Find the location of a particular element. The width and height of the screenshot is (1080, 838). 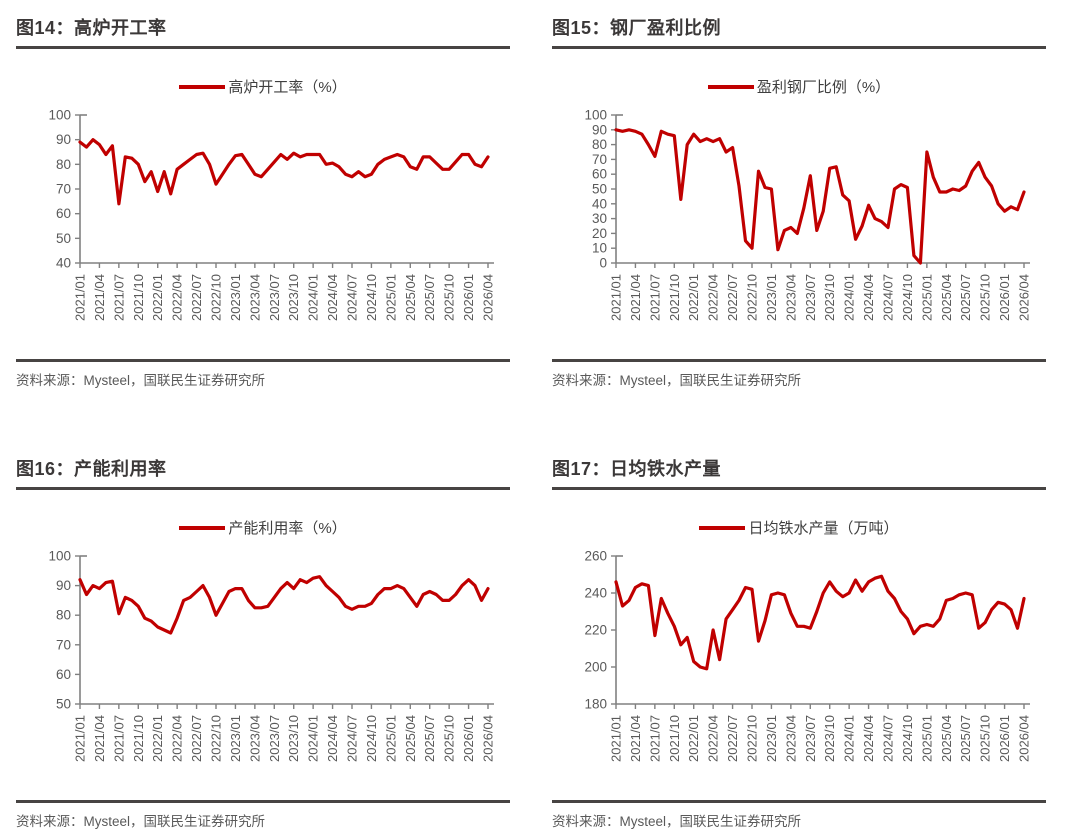

legend: 盈利钢厂比例（%） is located at coordinates (799, 86).